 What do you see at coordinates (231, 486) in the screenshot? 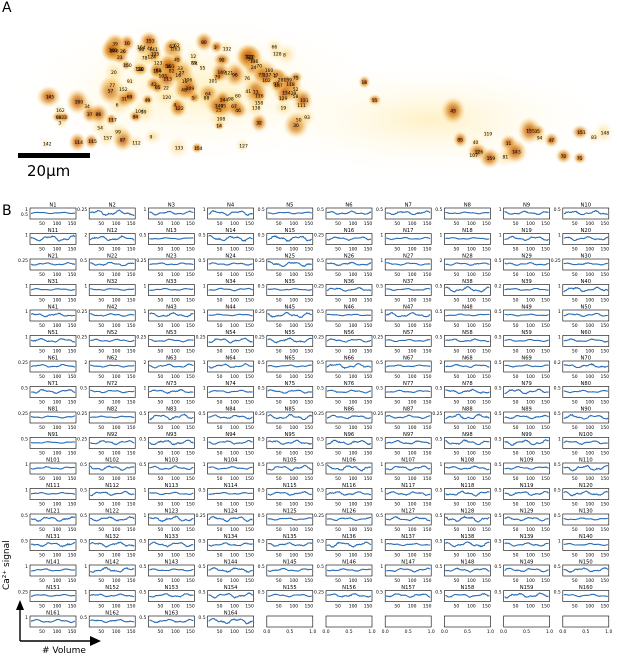
I see `panel-title: N114` at bounding box center [231, 486].